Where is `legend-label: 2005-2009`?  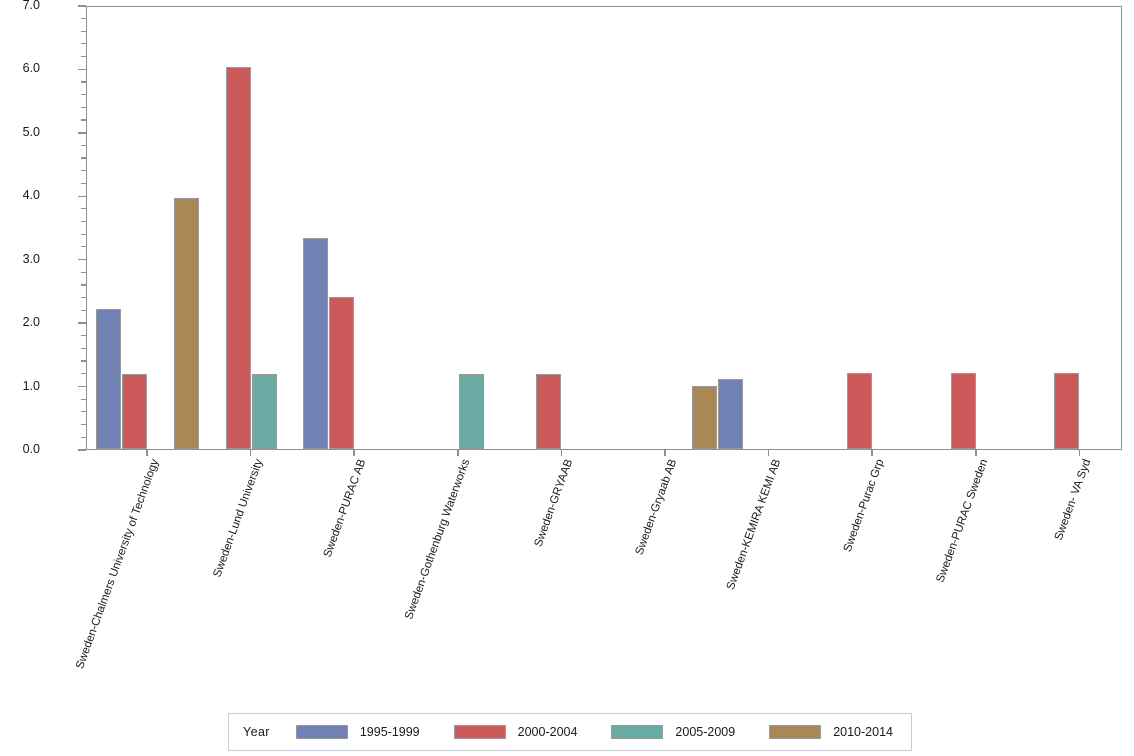
legend-label: 2005-2009 is located at coordinates (705, 732).